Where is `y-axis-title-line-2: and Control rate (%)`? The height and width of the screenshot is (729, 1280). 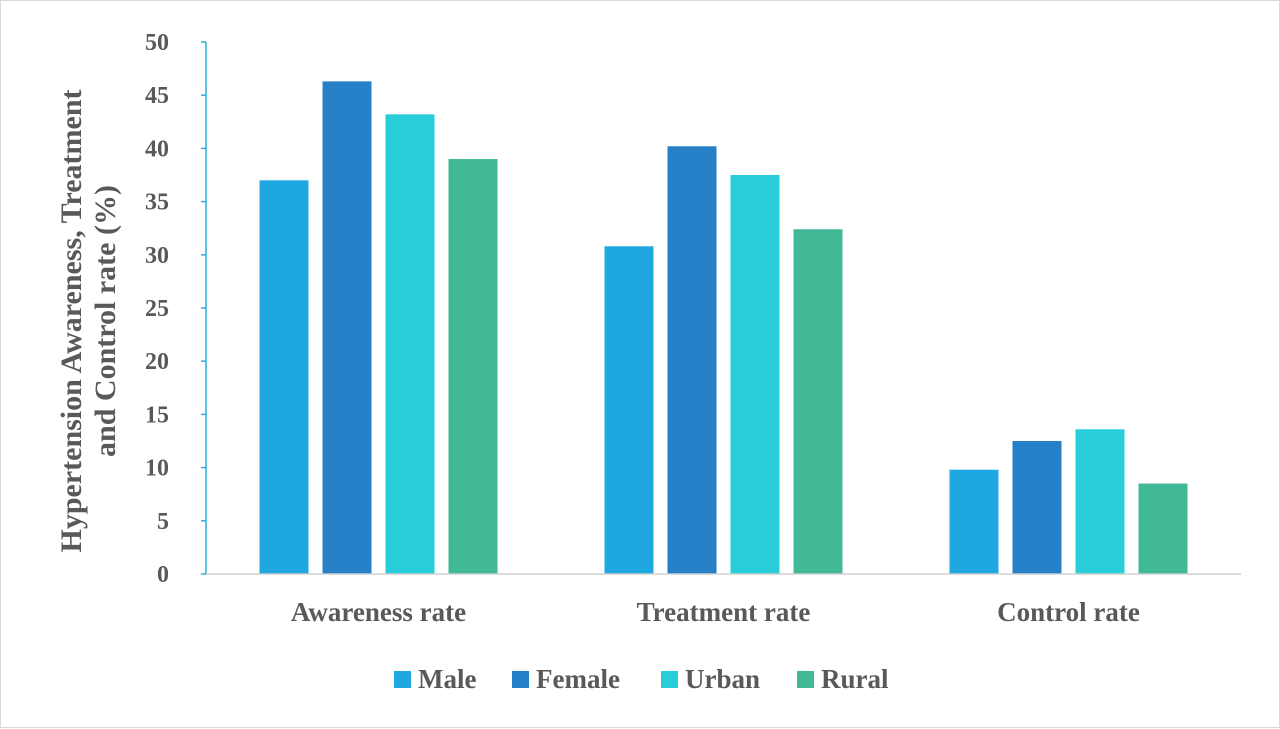 y-axis-title-line-2: and Control rate (%) is located at coordinates (105, 321).